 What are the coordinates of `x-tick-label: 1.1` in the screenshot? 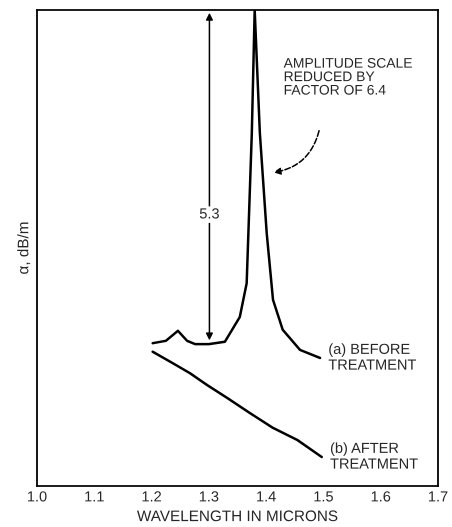 It's located at (94, 496).